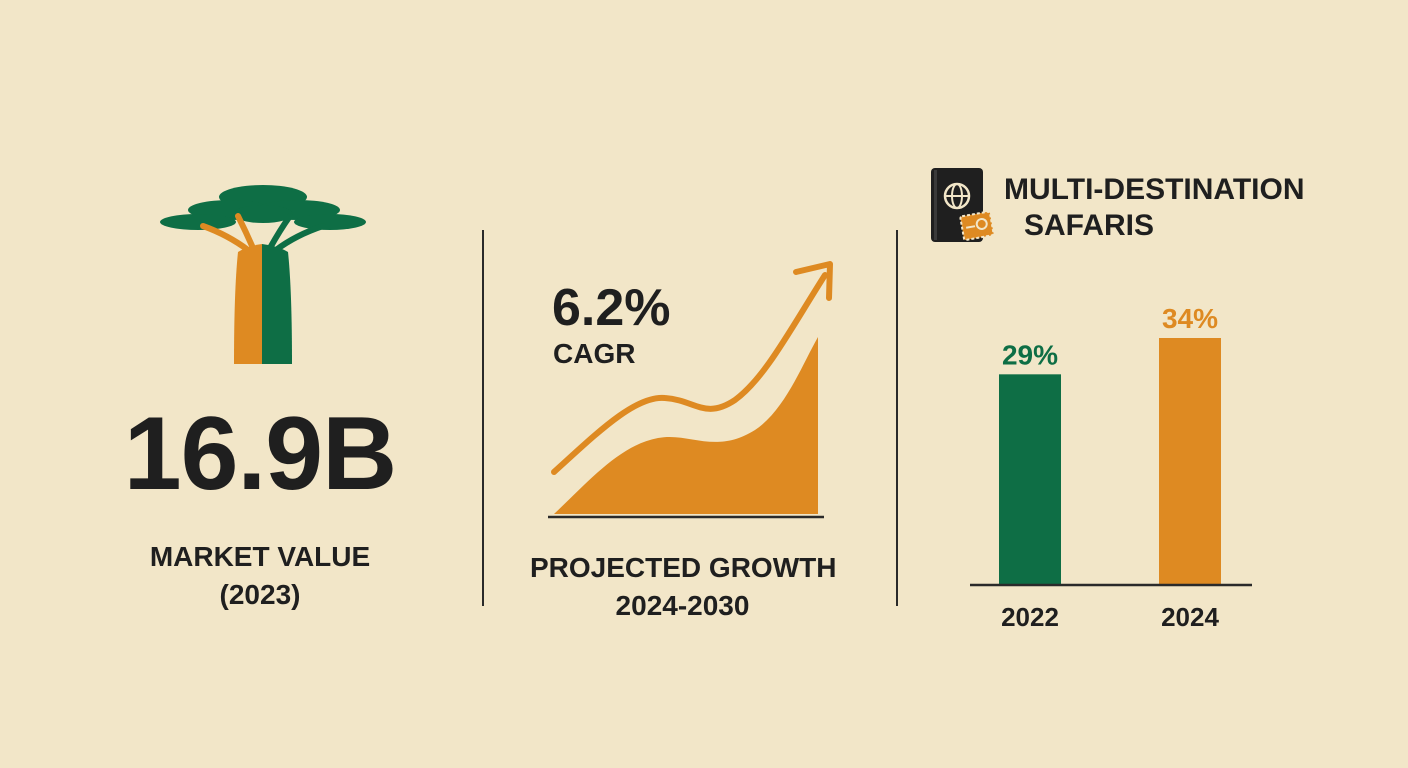  What do you see at coordinates (1030, 617) in the screenshot?
I see `x-tick-label-2022: 2022` at bounding box center [1030, 617].